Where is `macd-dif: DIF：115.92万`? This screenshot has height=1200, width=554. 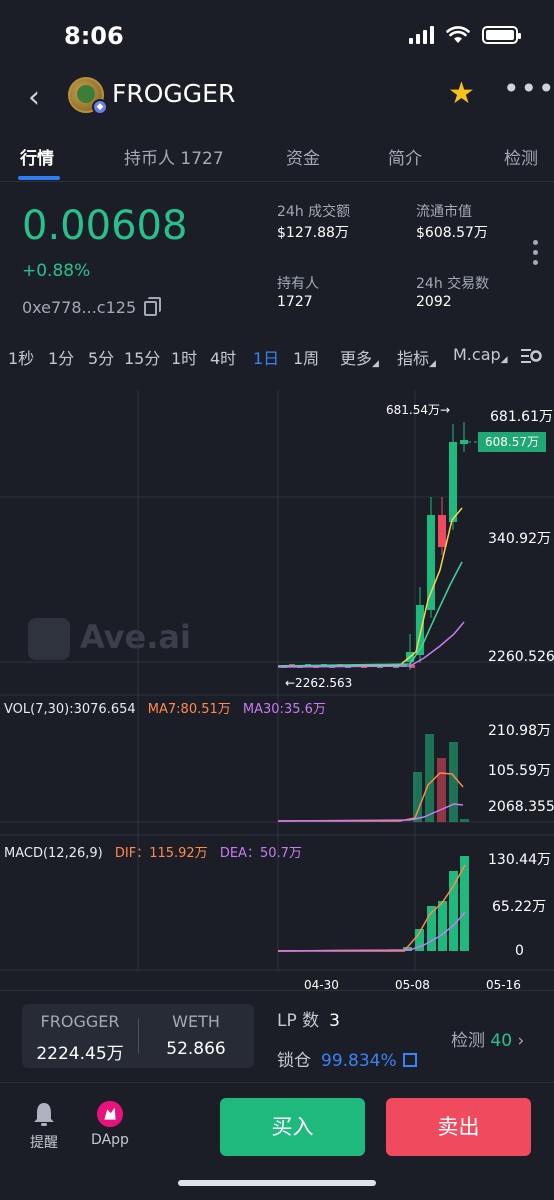
macd-dif: DIF：115.92万 is located at coordinates (161, 853).